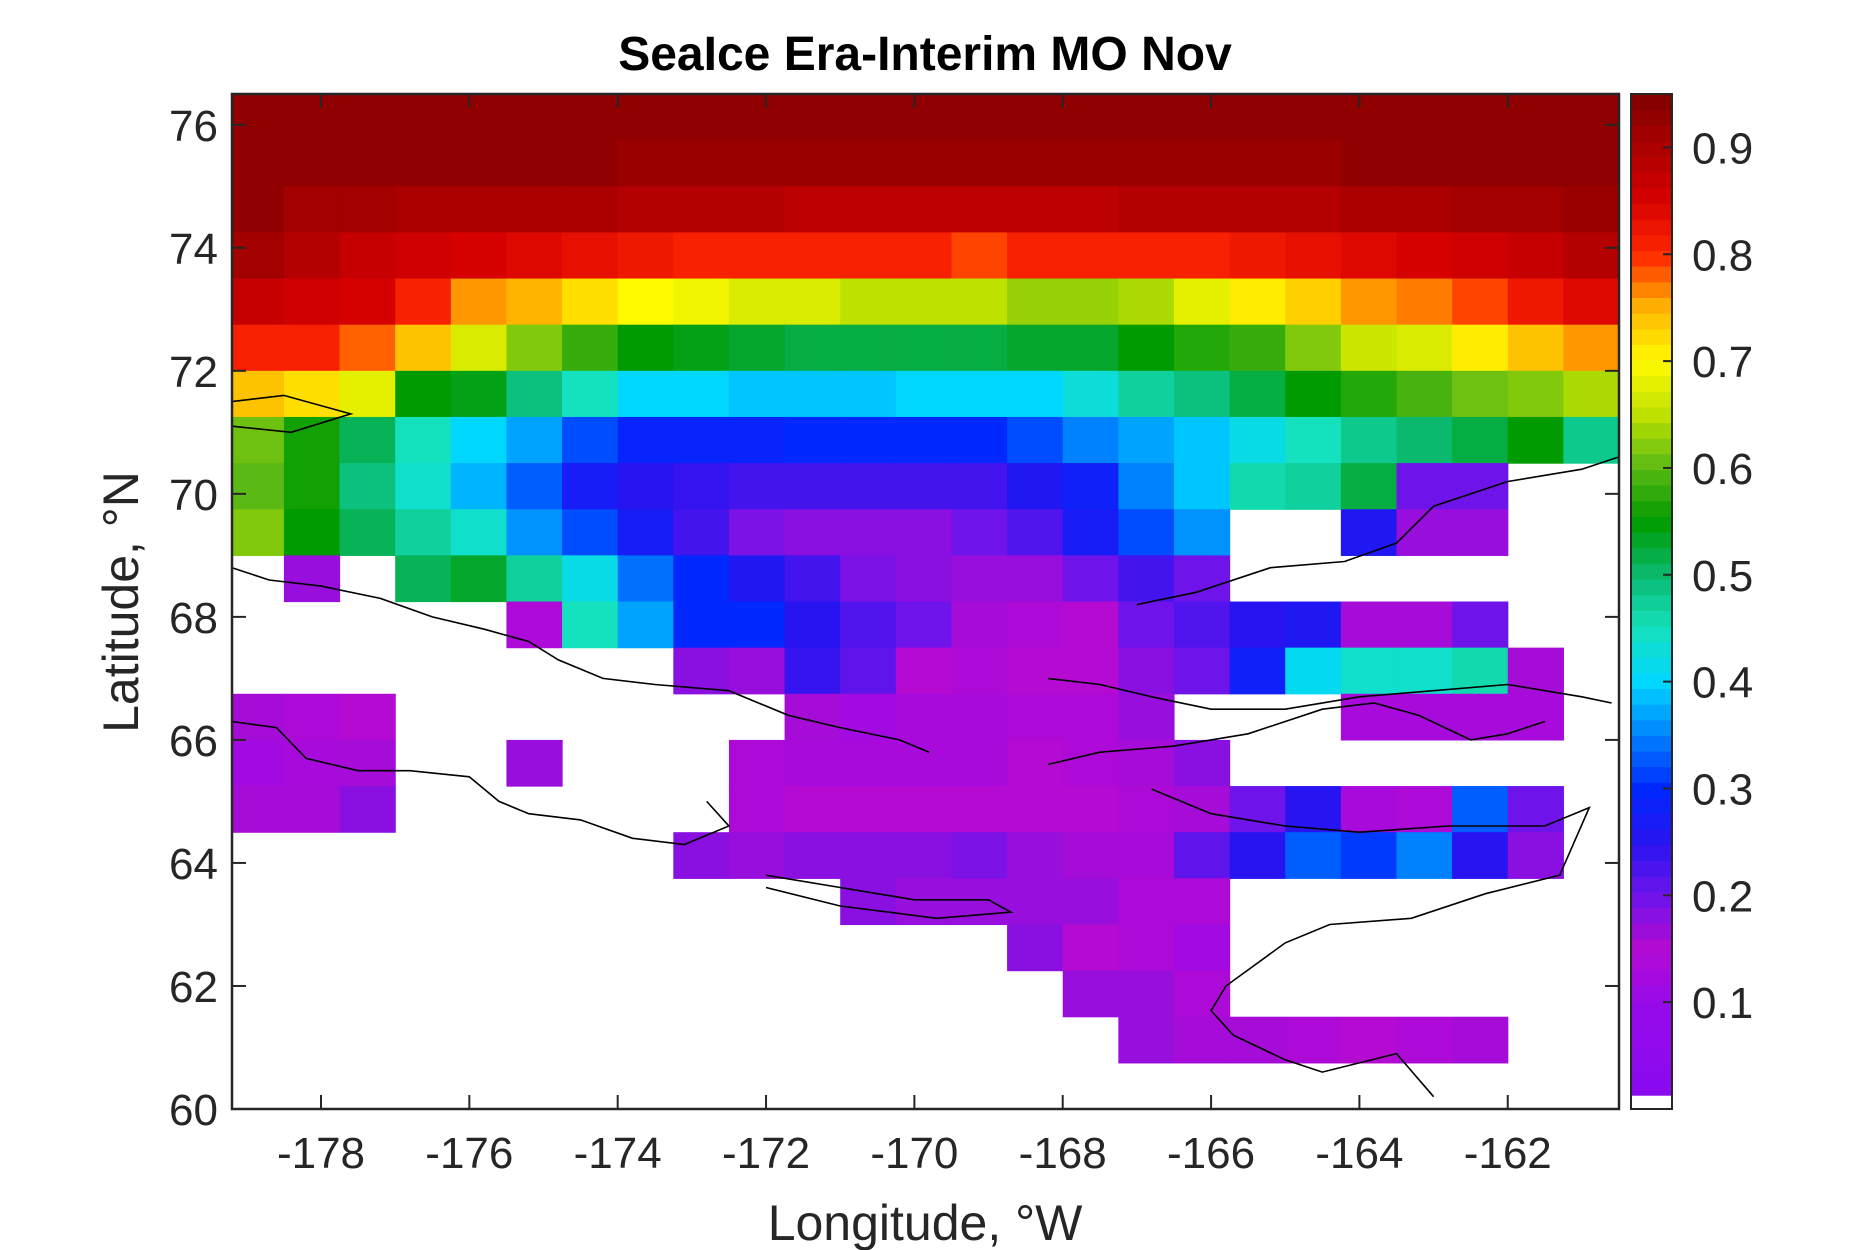 The width and height of the screenshot is (1875, 1250). Describe the element at coordinates (1722, 896) in the screenshot. I see `colorbar-tick-label: 0.2` at that location.